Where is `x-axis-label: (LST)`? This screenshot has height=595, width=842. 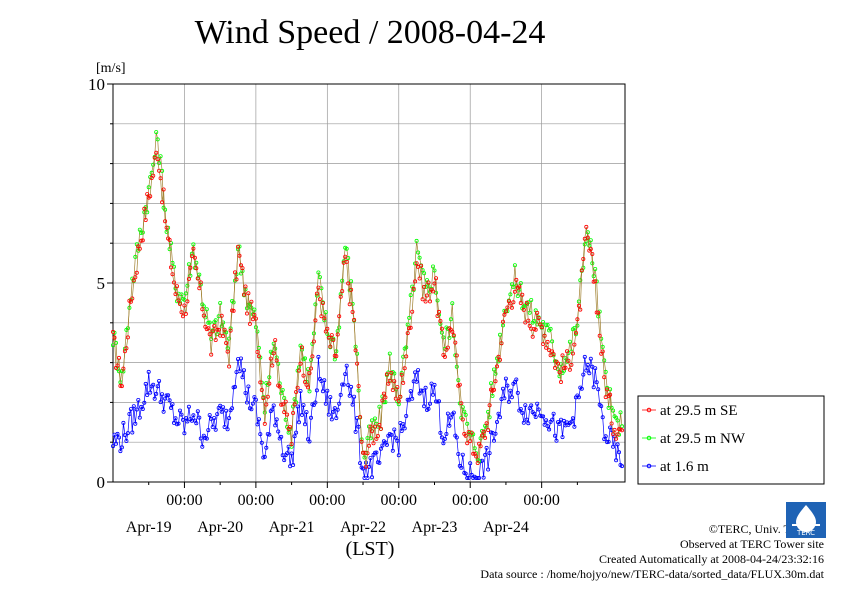 x-axis-label: (LST) is located at coordinates (370, 549).